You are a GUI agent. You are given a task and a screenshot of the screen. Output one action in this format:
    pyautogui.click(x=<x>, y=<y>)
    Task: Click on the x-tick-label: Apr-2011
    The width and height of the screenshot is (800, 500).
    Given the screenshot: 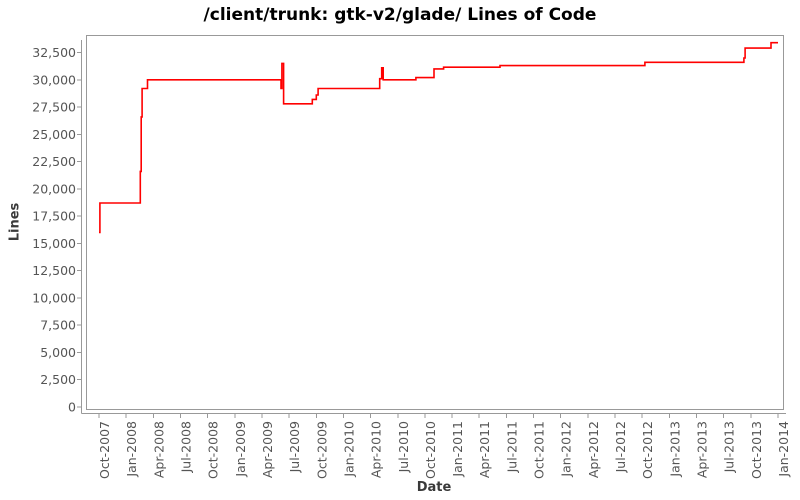 What is the action you would take?
    pyautogui.click(x=484, y=449)
    